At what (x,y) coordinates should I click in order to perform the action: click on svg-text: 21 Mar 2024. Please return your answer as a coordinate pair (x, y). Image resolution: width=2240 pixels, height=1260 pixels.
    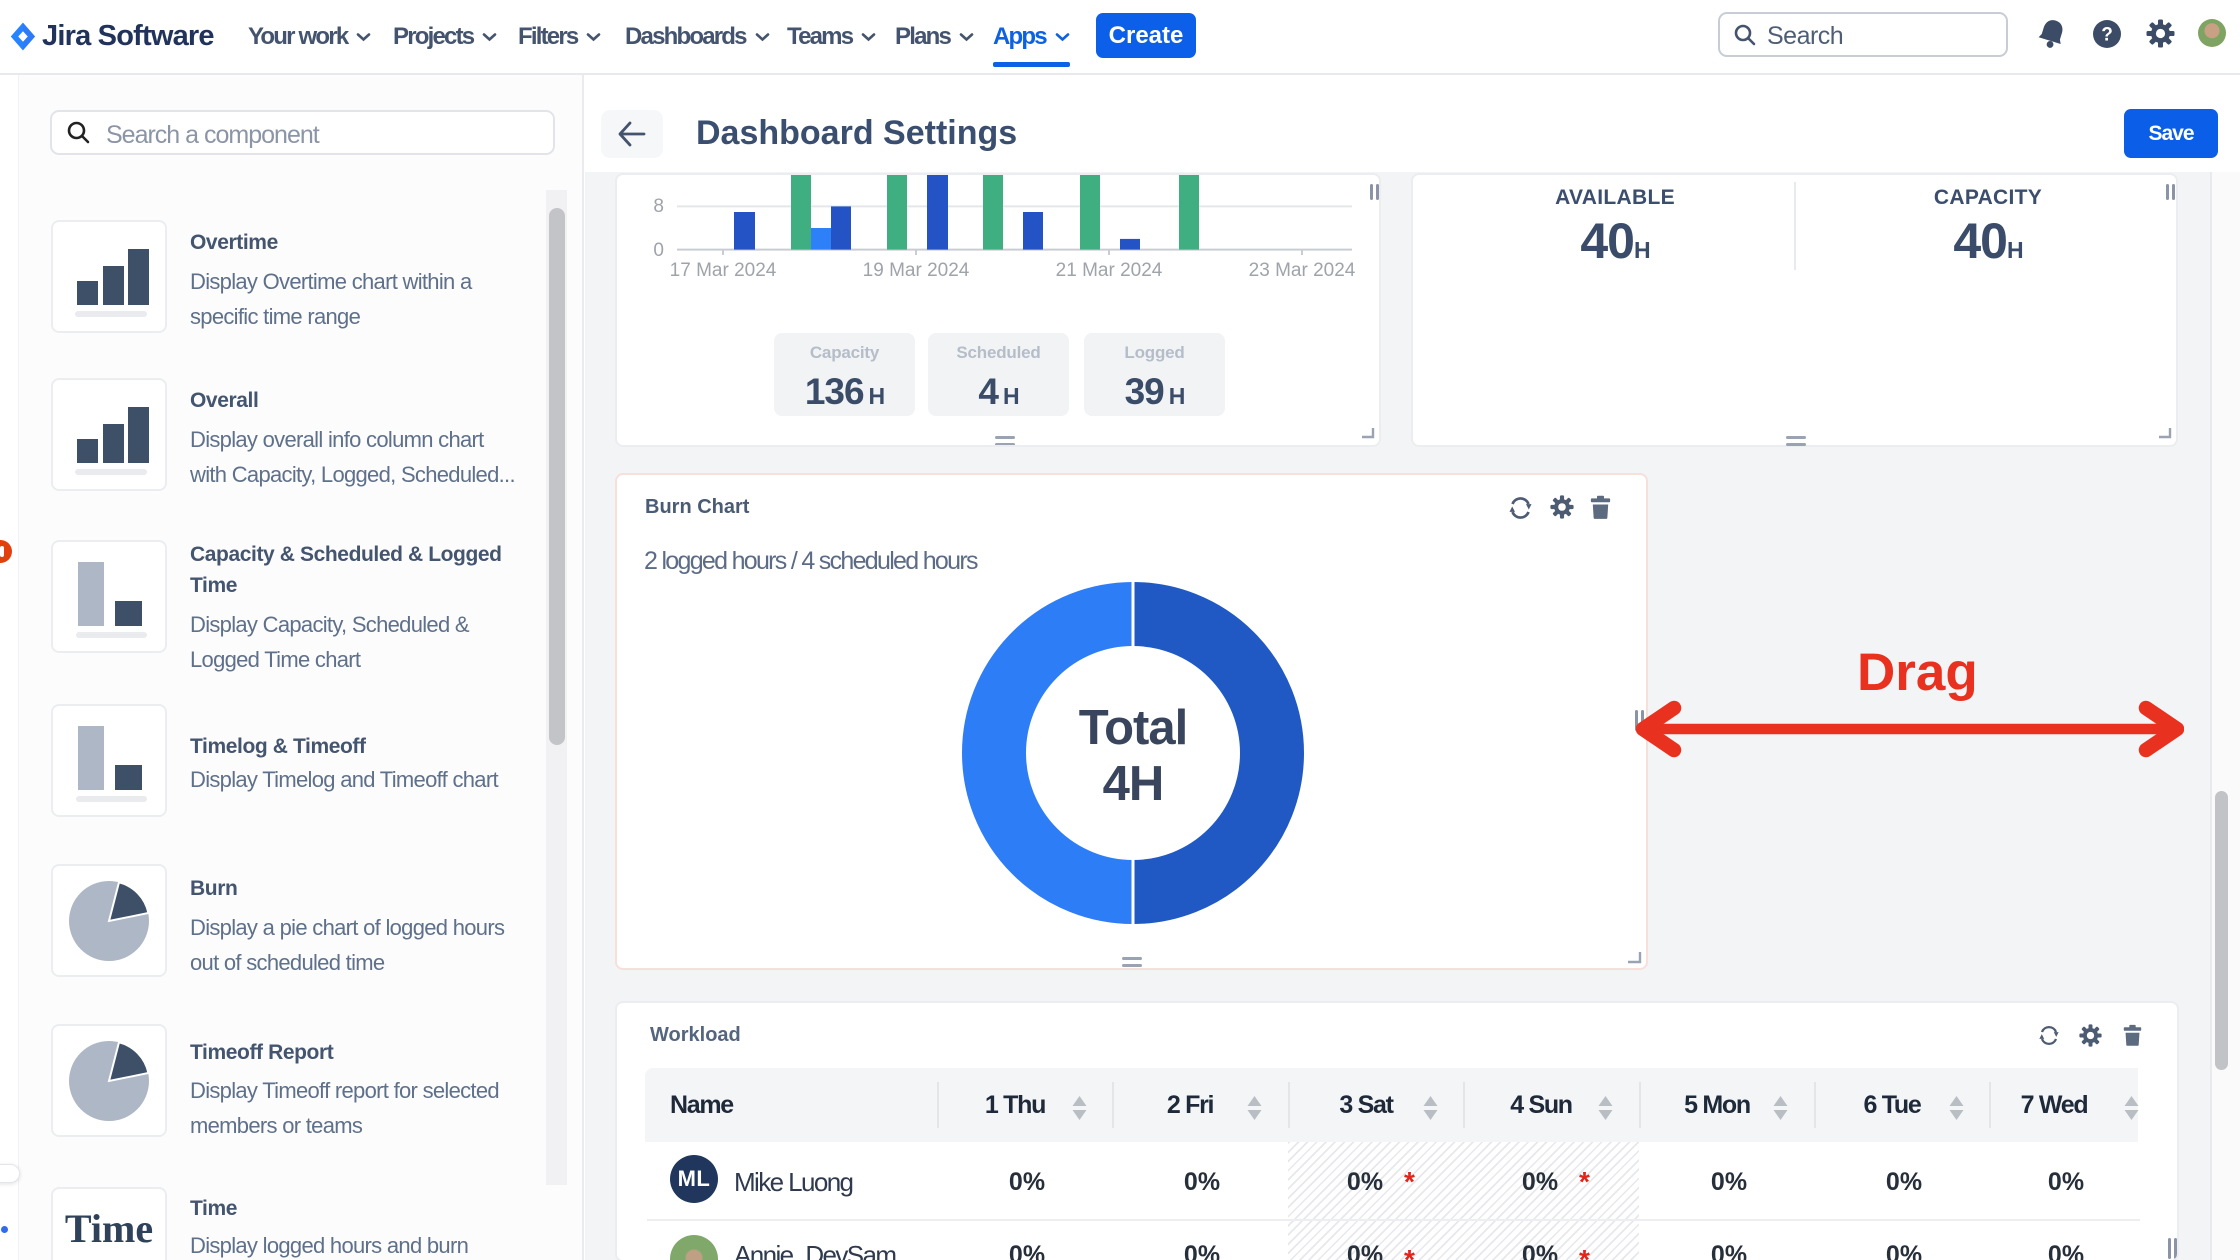
    Looking at the image, I should click on (1109, 270).